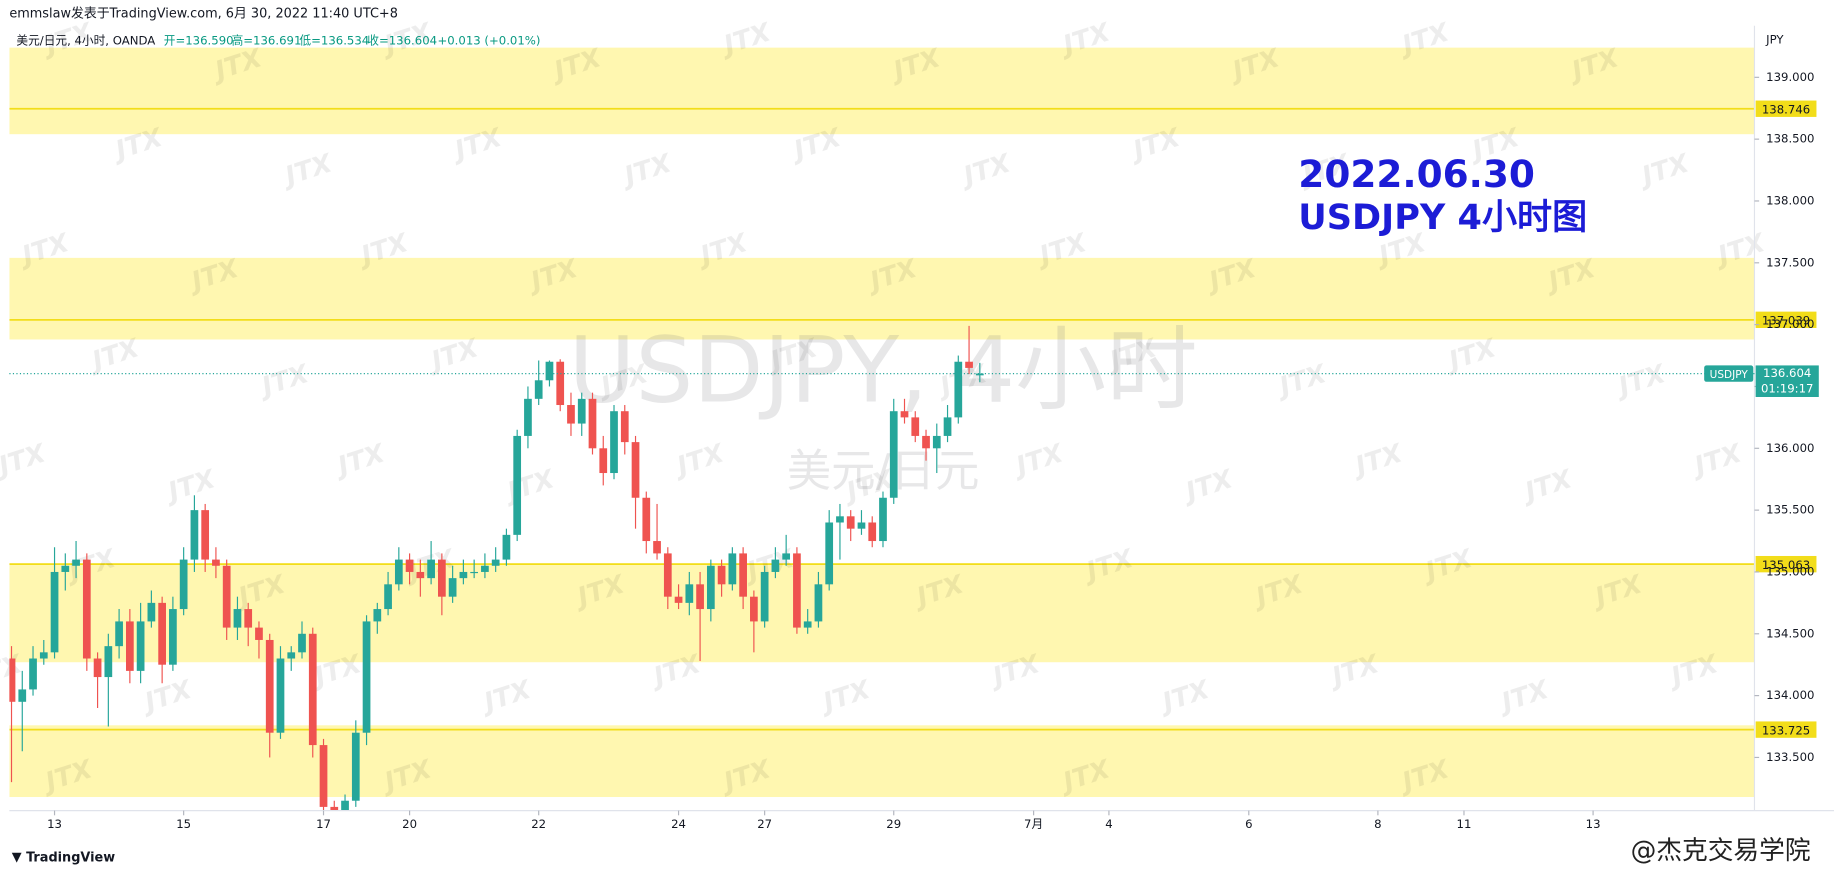  I want to click on y-tick-label: 133.500, so click(1790, 757).